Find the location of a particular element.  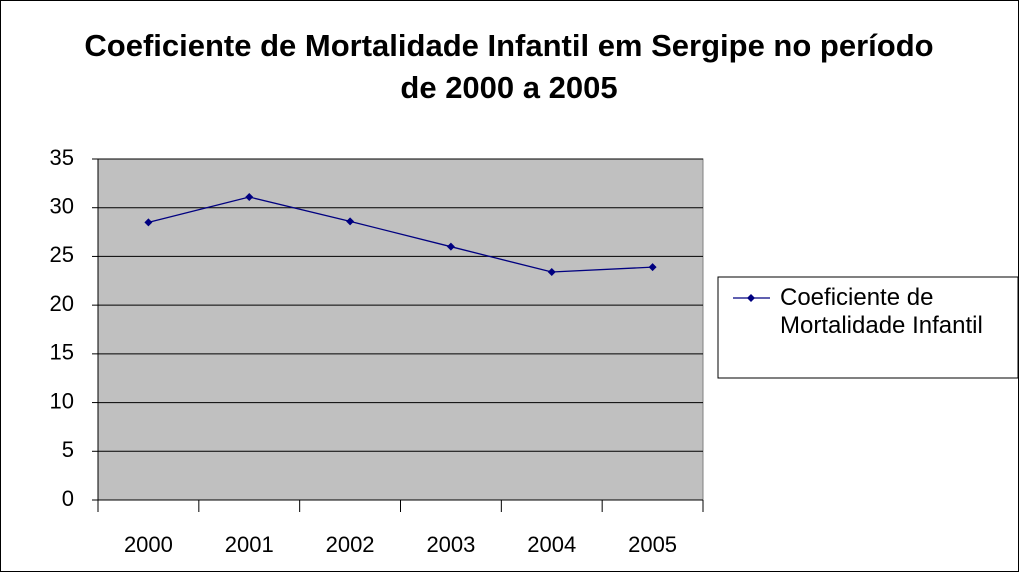

y-tick-label: 10 is located at coordinates (62, 400).